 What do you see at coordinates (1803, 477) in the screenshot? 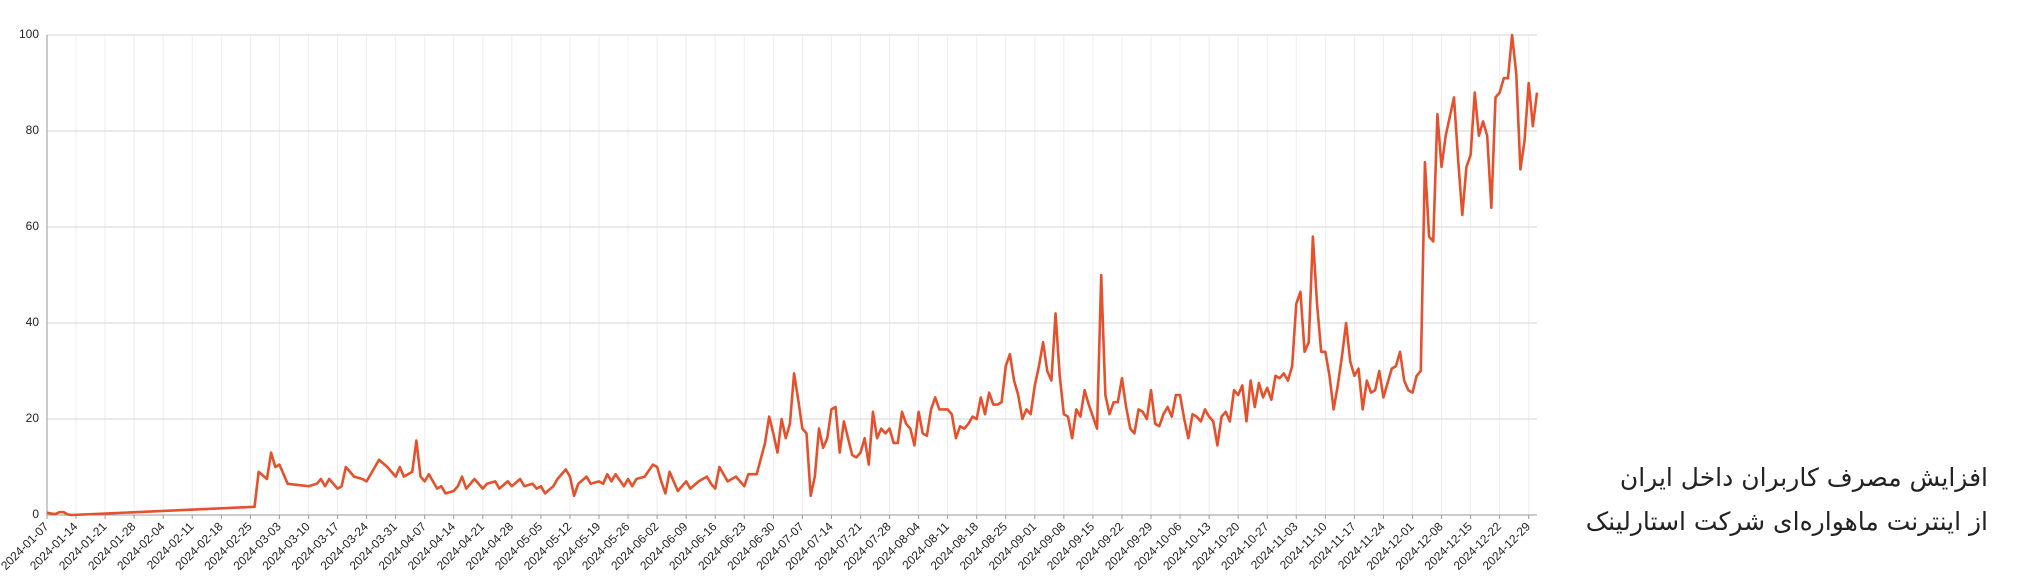
I see `annotation-line: افزایش مصرف کاربران داخل ایران` at bounding box center [1803, 477].